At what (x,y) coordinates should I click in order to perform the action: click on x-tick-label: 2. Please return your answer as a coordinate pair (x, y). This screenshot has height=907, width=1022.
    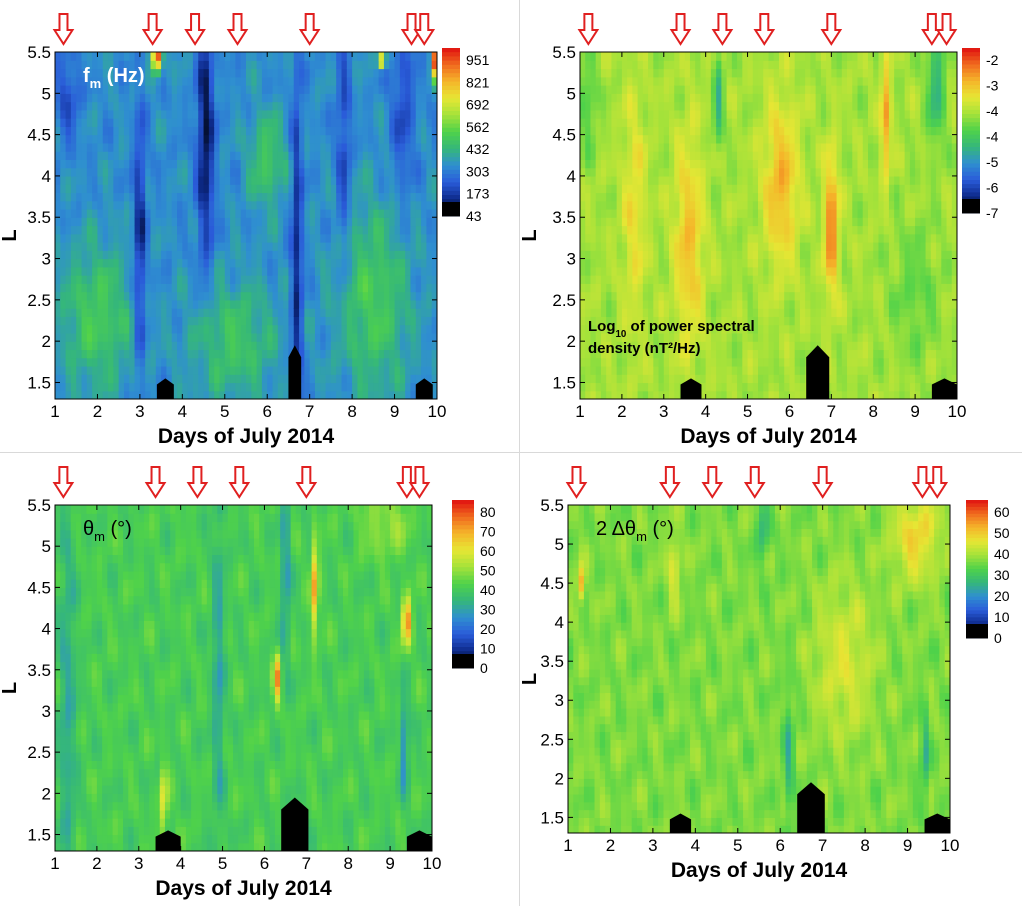
    Looking at the image, I should click on (97, 411).